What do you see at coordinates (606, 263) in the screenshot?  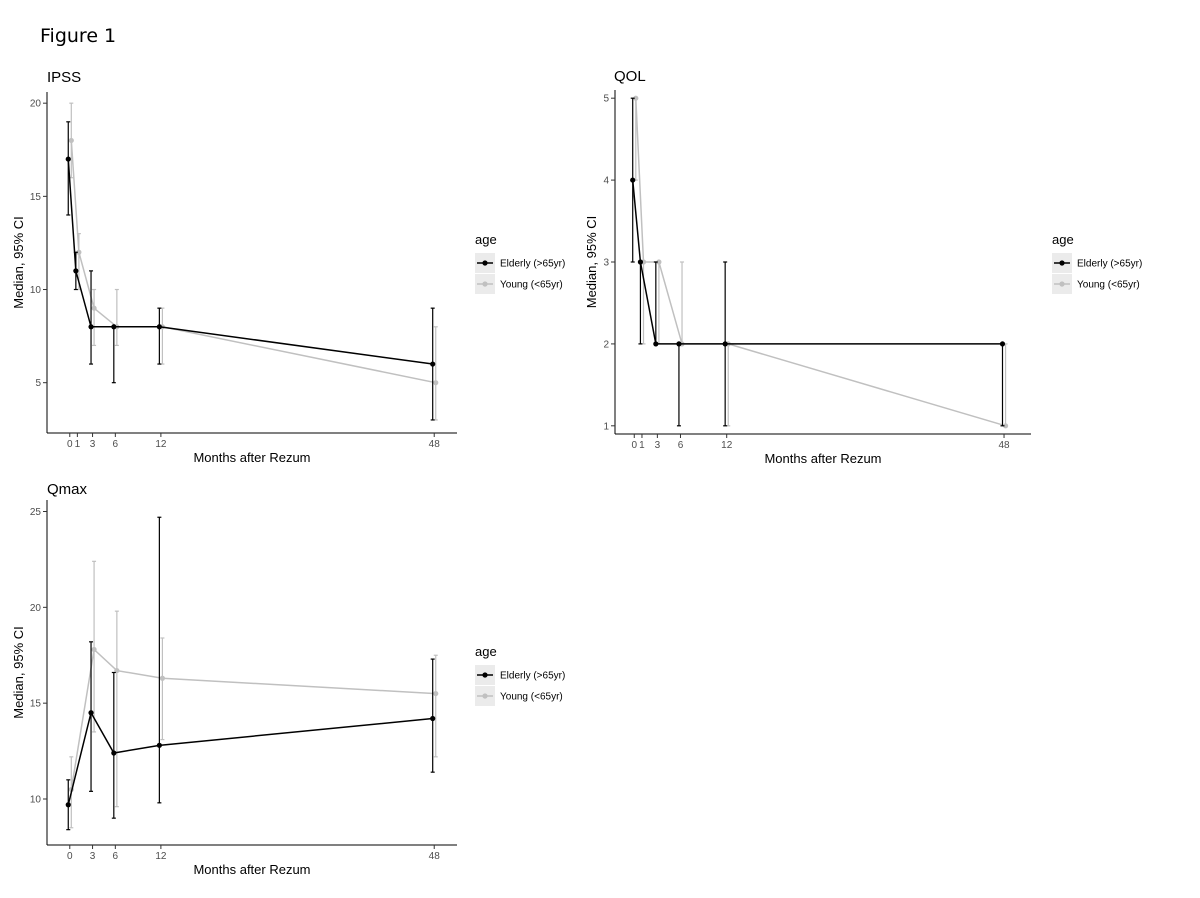 I see `y-tick-label: 3` at bounding box center [606, 263].